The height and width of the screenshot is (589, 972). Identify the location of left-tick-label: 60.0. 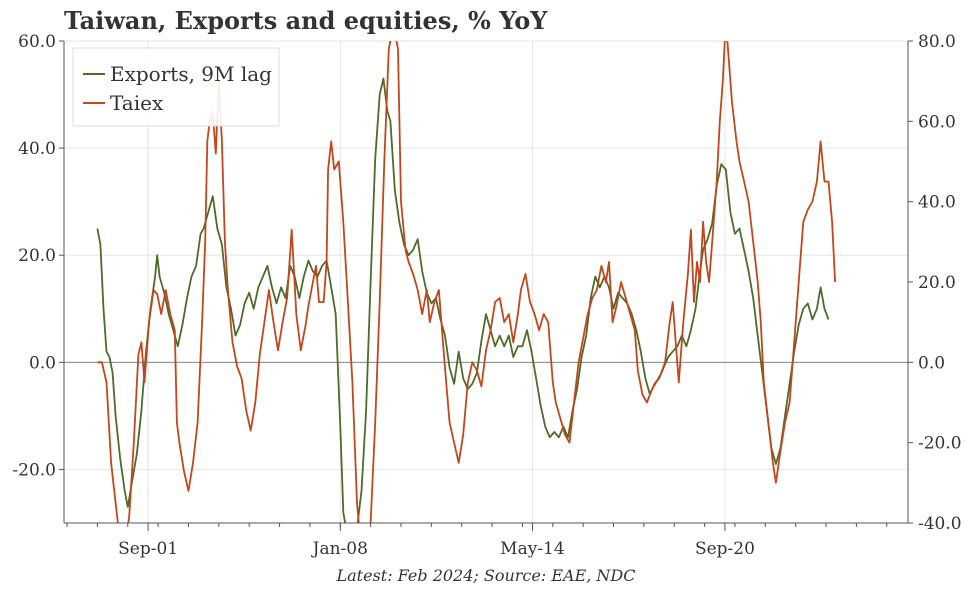
(37, 42).